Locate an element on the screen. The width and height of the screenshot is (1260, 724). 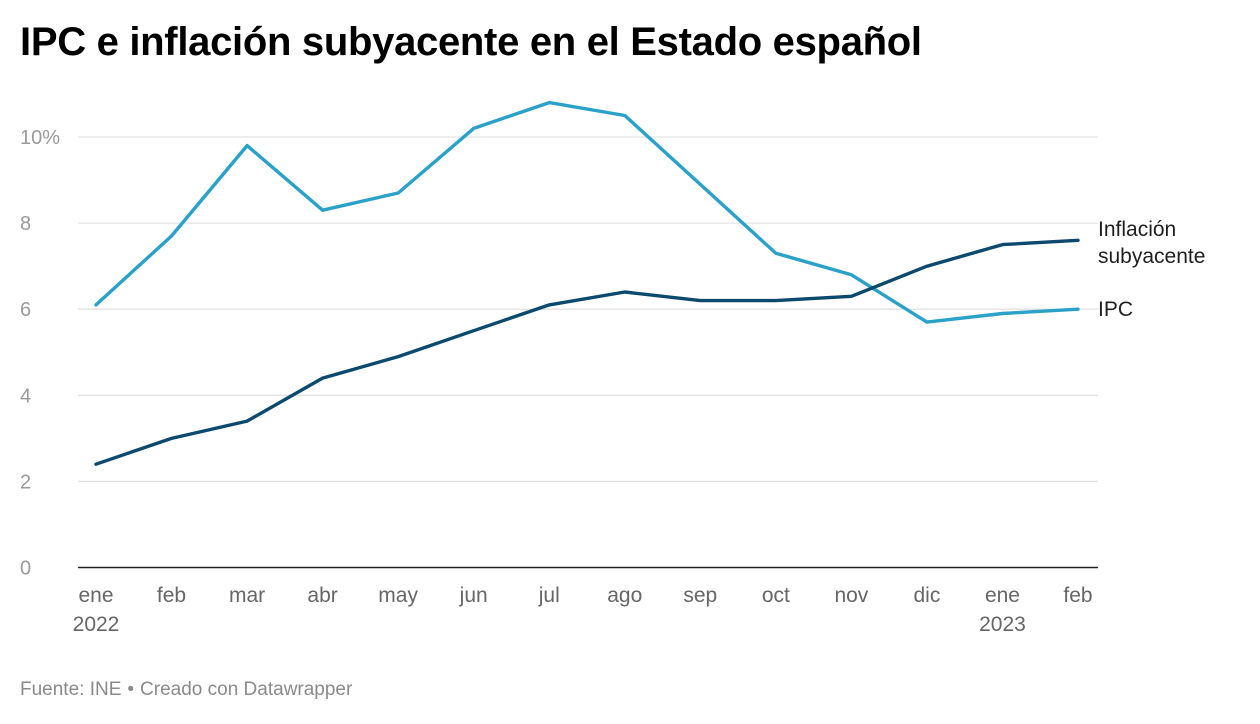
x-tick-label: abr is located at coordinates (322, 595).